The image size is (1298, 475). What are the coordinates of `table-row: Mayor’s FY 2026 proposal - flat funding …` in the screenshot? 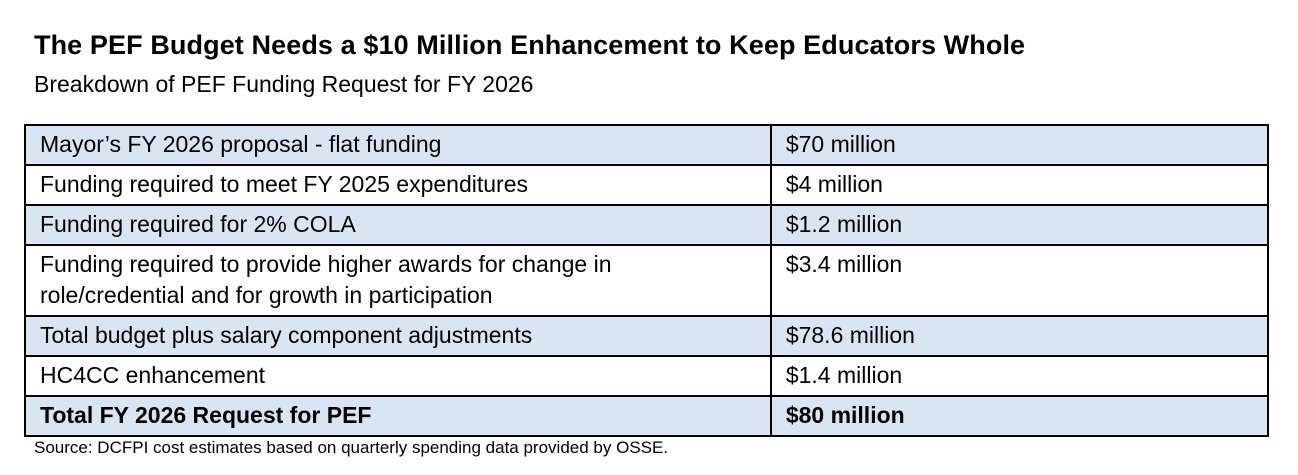 It's located at (647, 145).